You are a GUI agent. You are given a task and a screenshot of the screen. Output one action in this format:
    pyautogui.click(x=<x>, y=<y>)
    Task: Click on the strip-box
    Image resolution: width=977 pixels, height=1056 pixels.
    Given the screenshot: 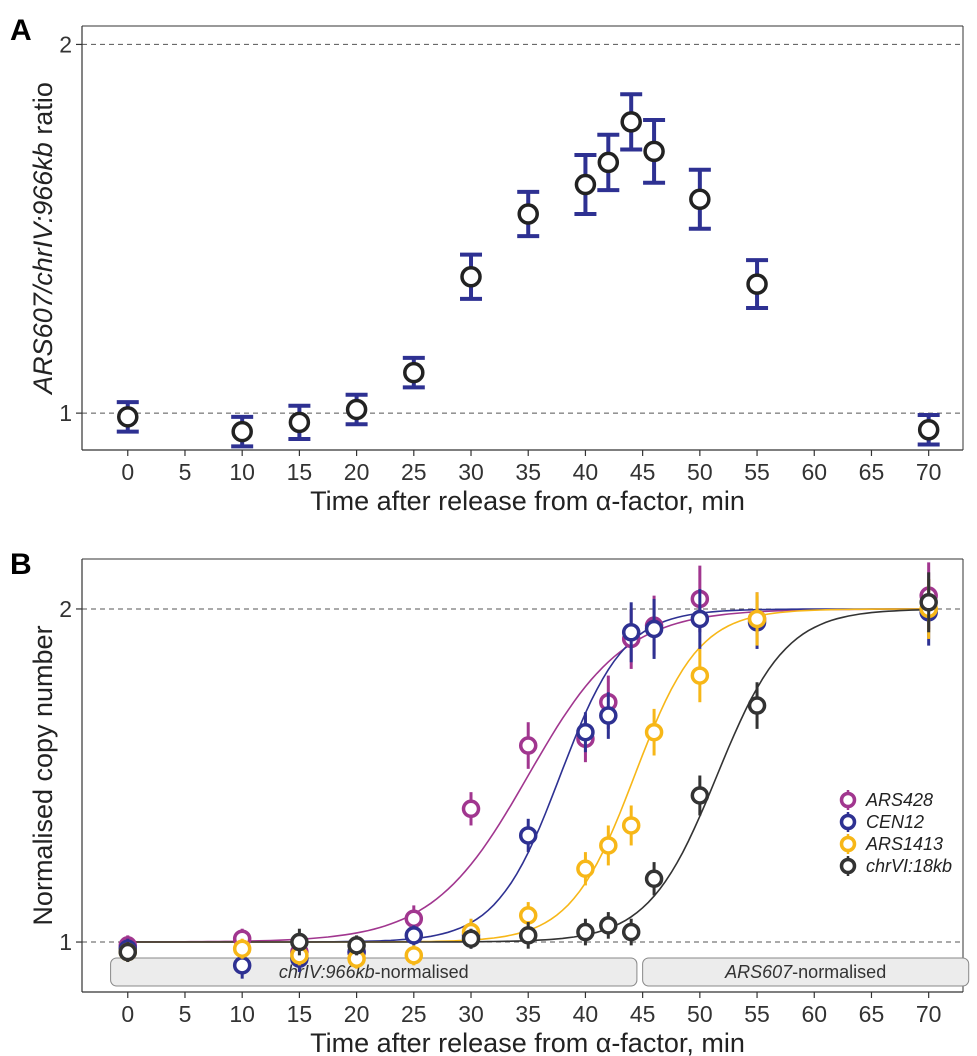 What is the action you would take?
    pyautogui.click(x=806, y=972)
    